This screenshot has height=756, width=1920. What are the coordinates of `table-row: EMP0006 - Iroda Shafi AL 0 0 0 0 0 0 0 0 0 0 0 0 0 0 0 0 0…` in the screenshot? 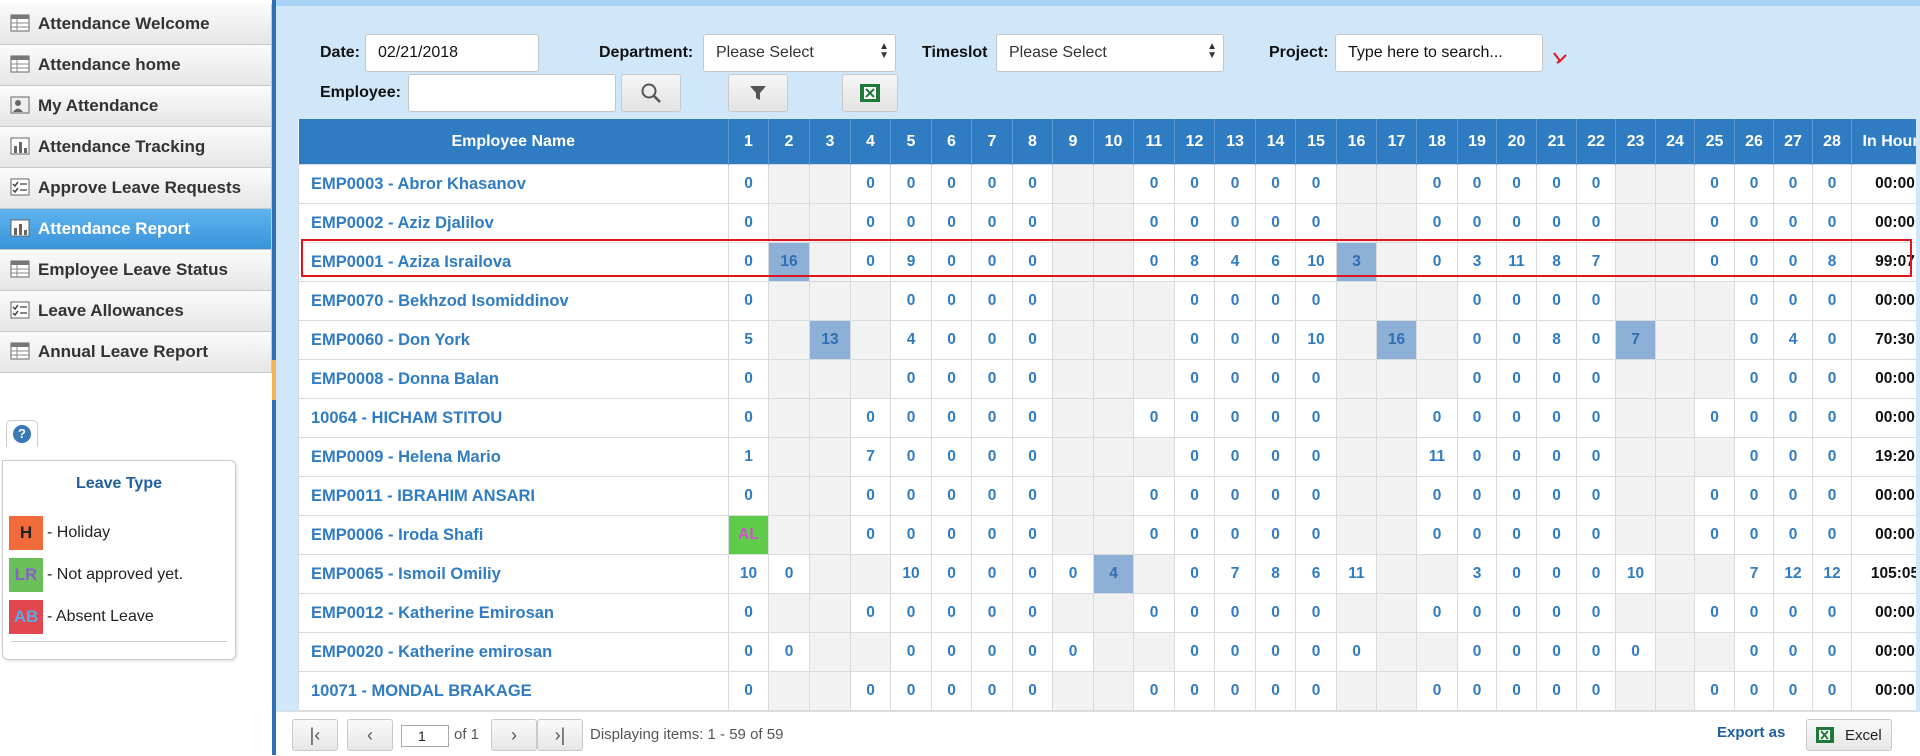 It's located at (1107, 535).